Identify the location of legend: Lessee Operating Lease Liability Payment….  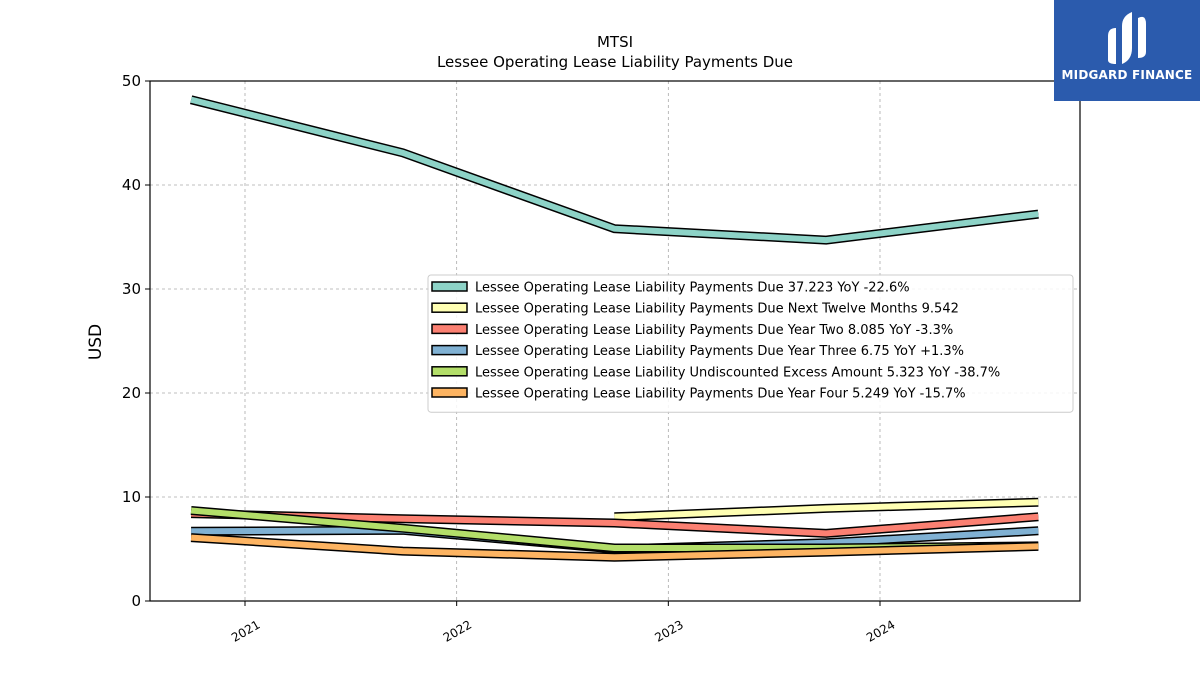
(750, 343).